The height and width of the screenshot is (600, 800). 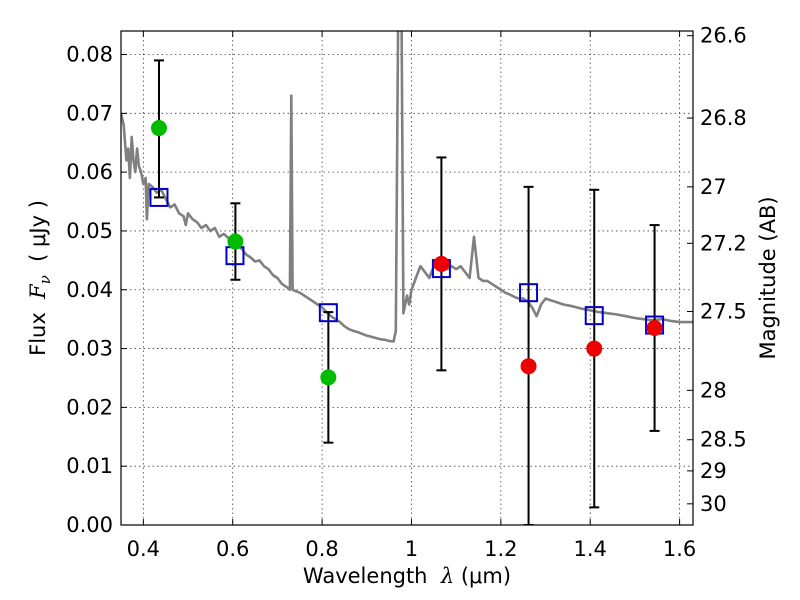 What do you see at coordinates (411, 549) in the screenshot?
I see `x-tick-label-3: 1` at bounding box center [411, 549].